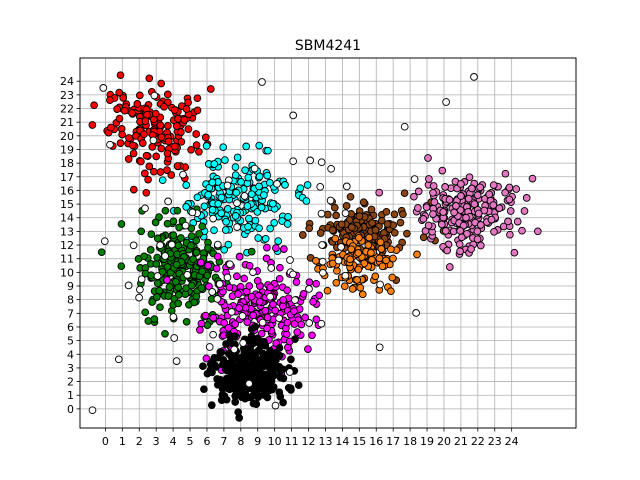 The width and height of the screenshot is (640, 480). Describe the element at coordinates (70, 354) in the screenshot. I see `y-tick-label: 4` at that location.